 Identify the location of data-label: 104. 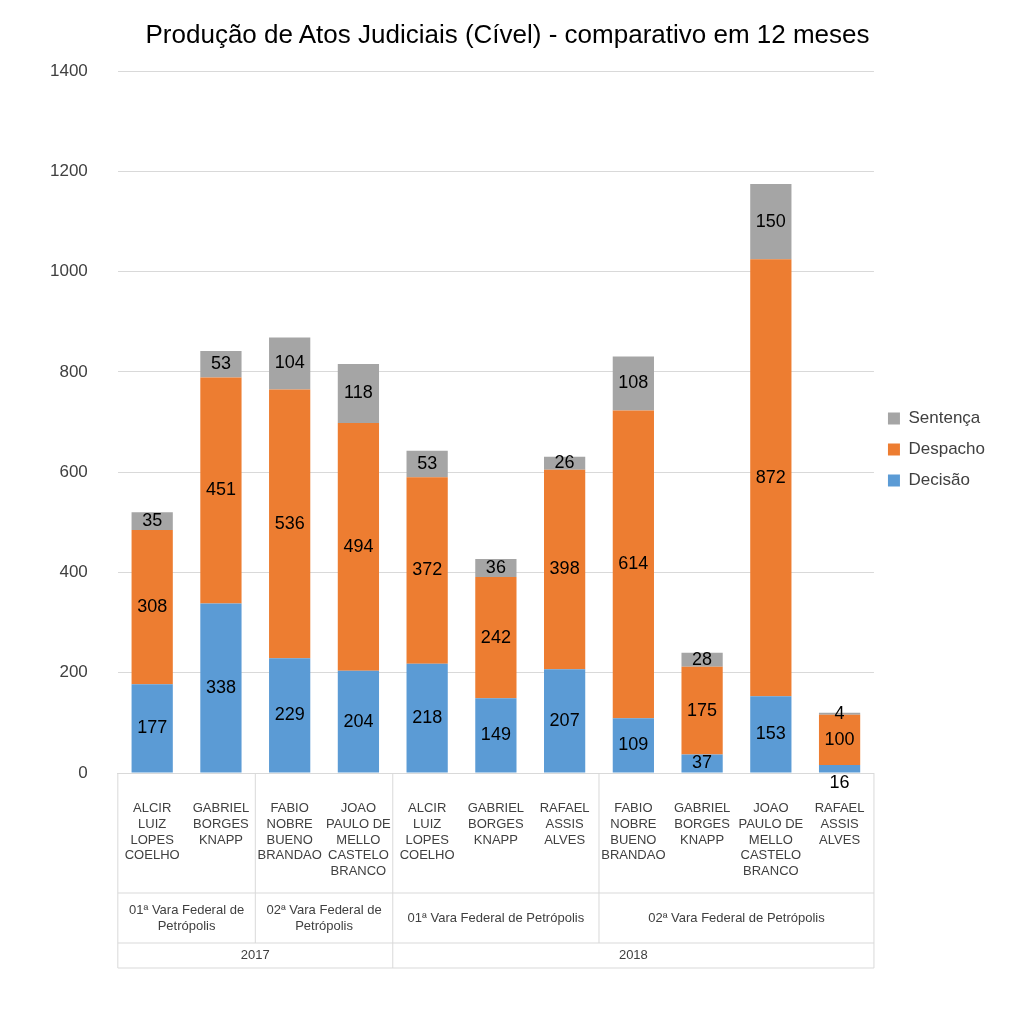
(289, 362).